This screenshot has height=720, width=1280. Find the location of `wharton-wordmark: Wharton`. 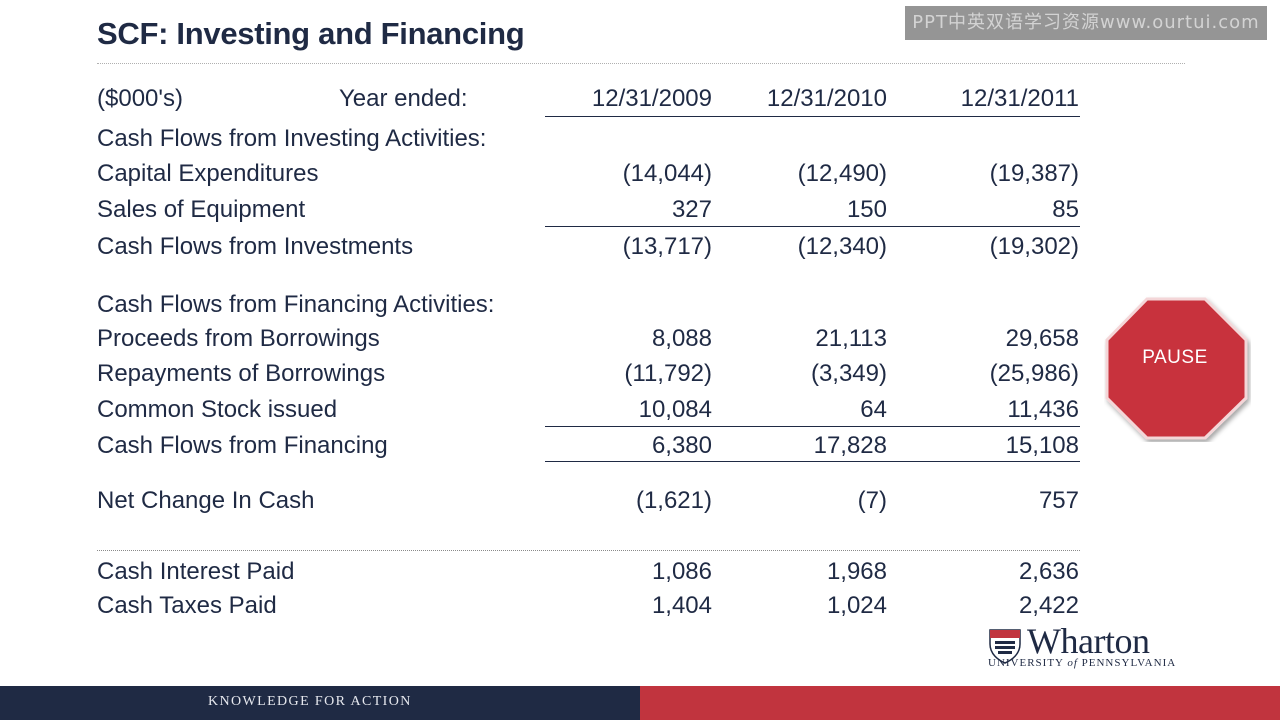

wharton-wordmark: Wharton is located at coordinates (1088, 641).